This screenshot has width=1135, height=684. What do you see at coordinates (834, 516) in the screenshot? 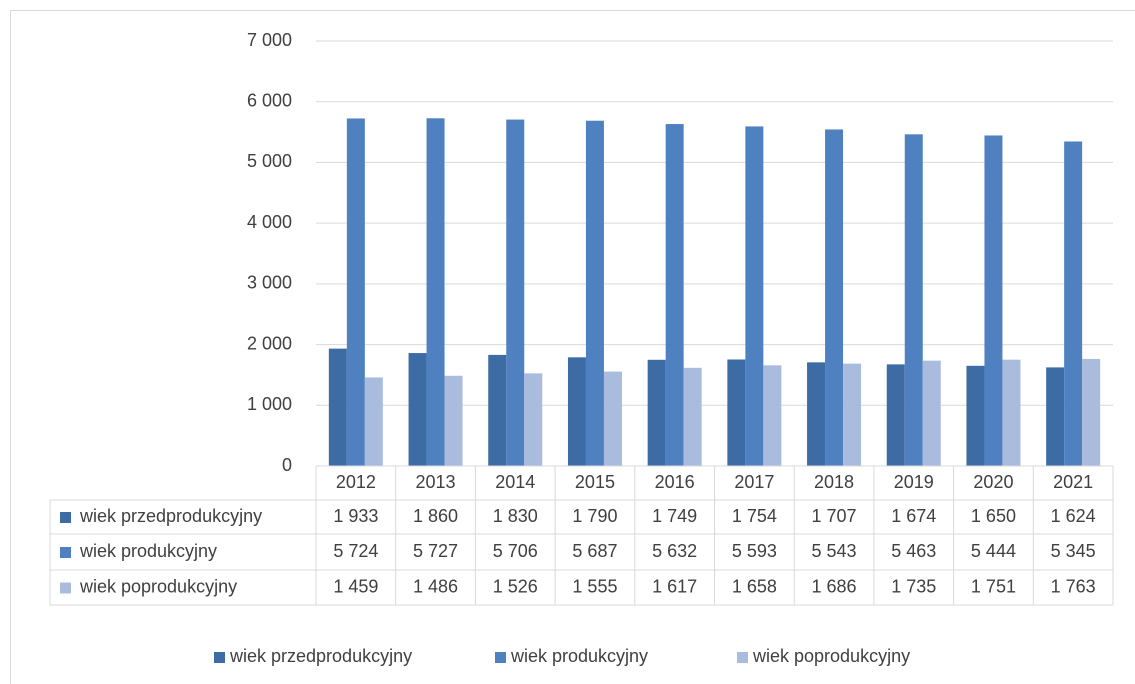
I see `table-value: 1 707` at bounding box center [834, 516].